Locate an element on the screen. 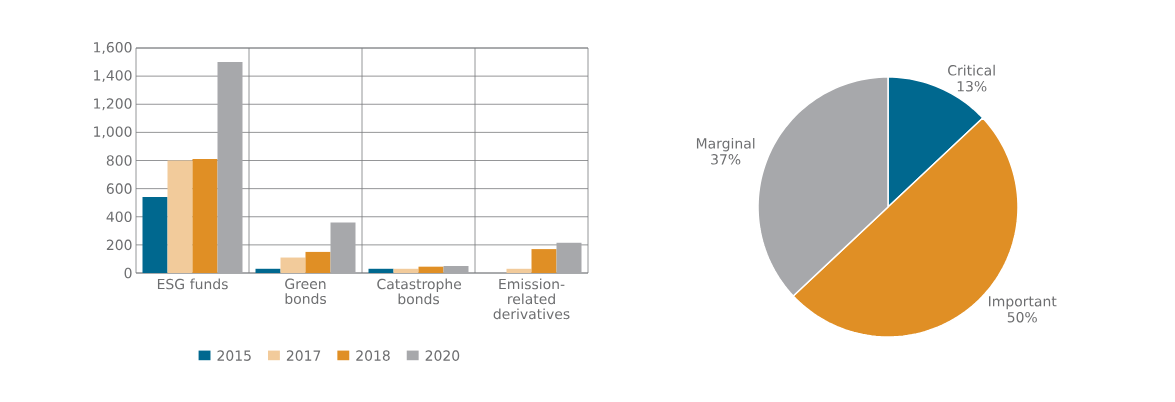  data-label: 13% is located at coordinates (972, 86).